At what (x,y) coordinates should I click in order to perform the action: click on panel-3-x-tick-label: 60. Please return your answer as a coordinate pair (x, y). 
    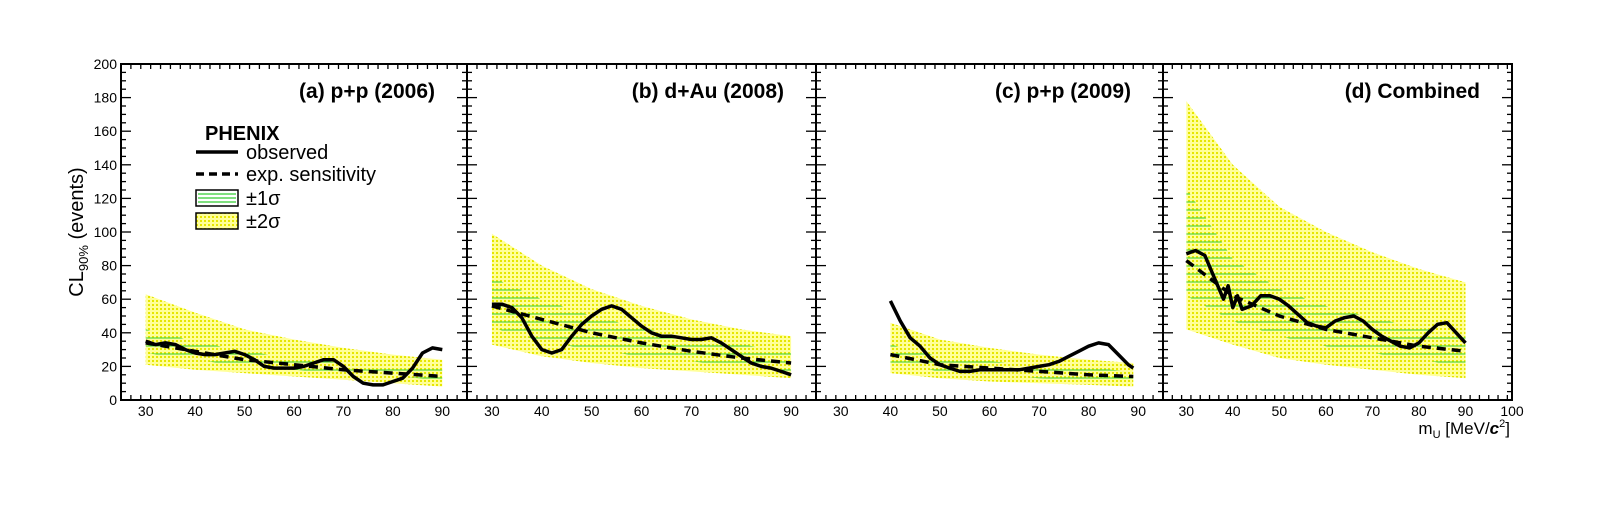
    Looking at the image, I should click on (1326, 411).